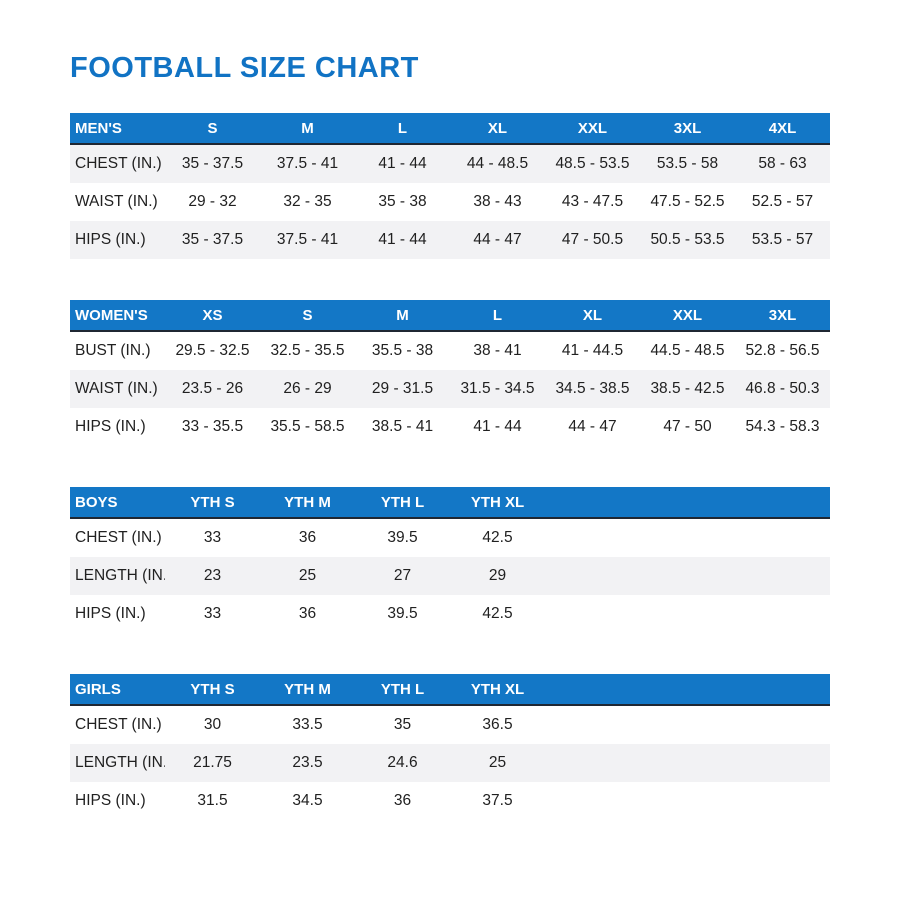 The width and height of the screenshot is (900, 900). I want to click on value-cell: 44.5 - 48.5, so click(687, 350).